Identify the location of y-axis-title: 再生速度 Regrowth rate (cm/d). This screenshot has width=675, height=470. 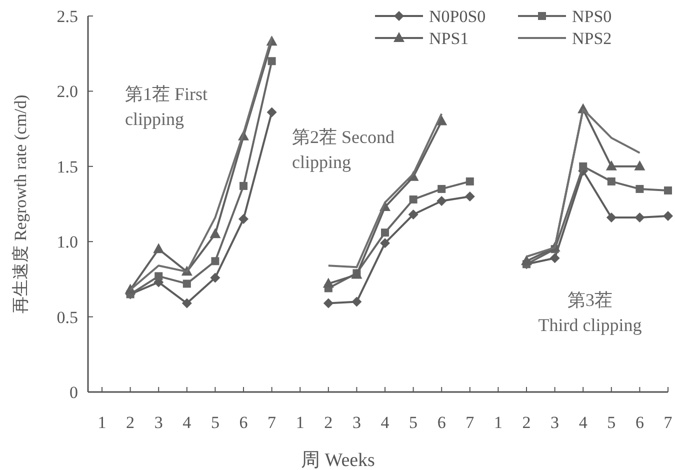
(20, 204).